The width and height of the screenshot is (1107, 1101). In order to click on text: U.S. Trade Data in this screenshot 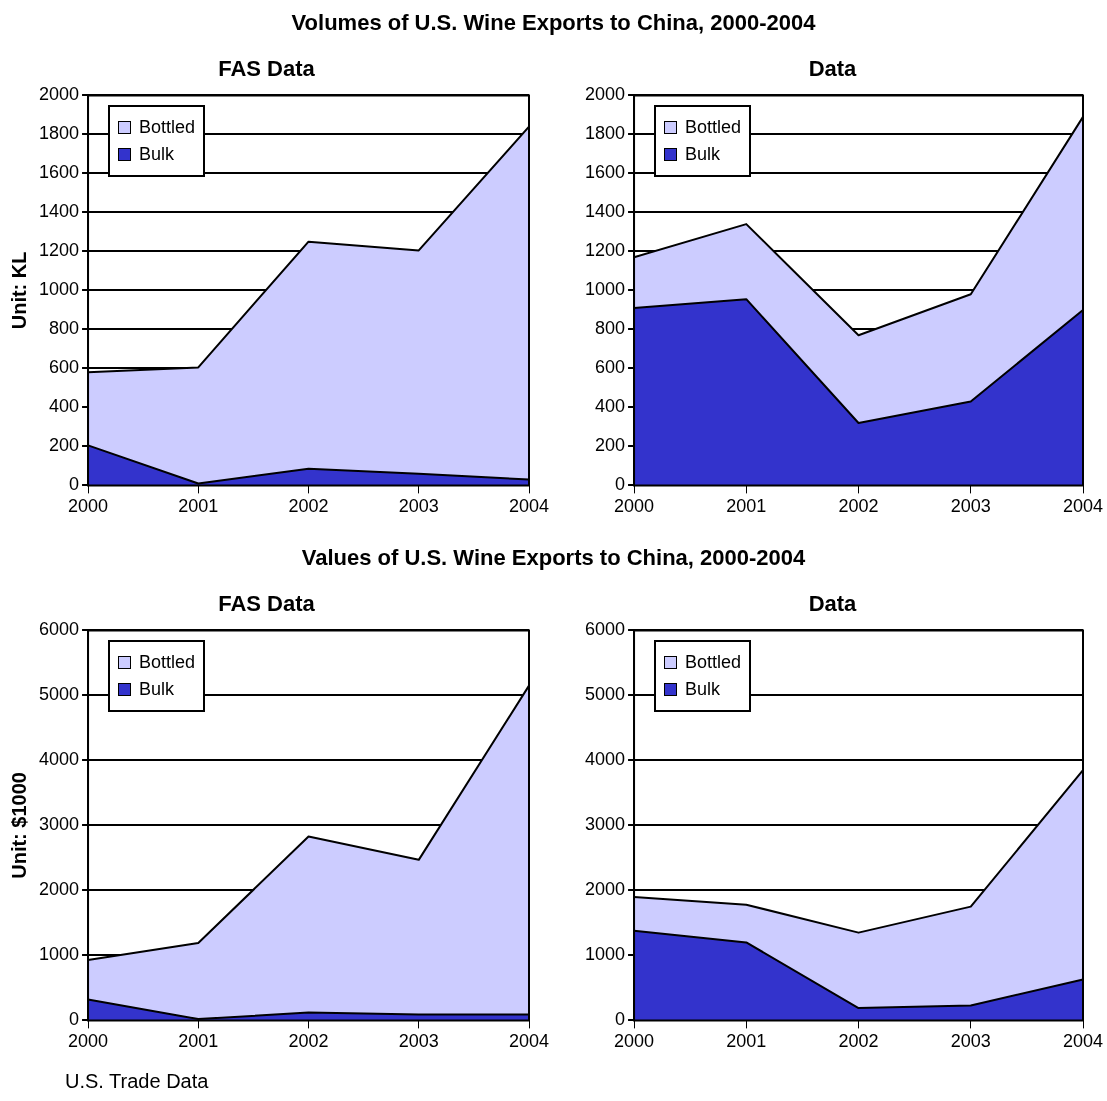, I will do `click(137, 1081)`.